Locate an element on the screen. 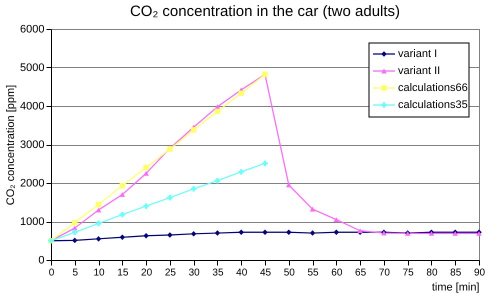 The height and width of the screenshot is (304, 497). x-tick-label: 20 is located at coordinates (147, 273).